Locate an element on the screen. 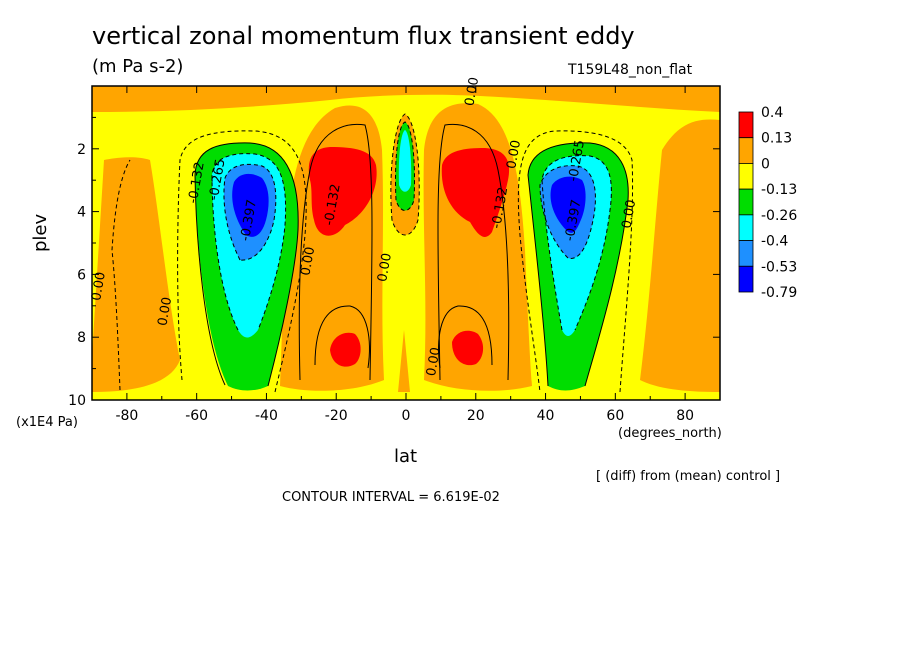  run-label: T159L48_non_flat is located at coordinates (630, 70).